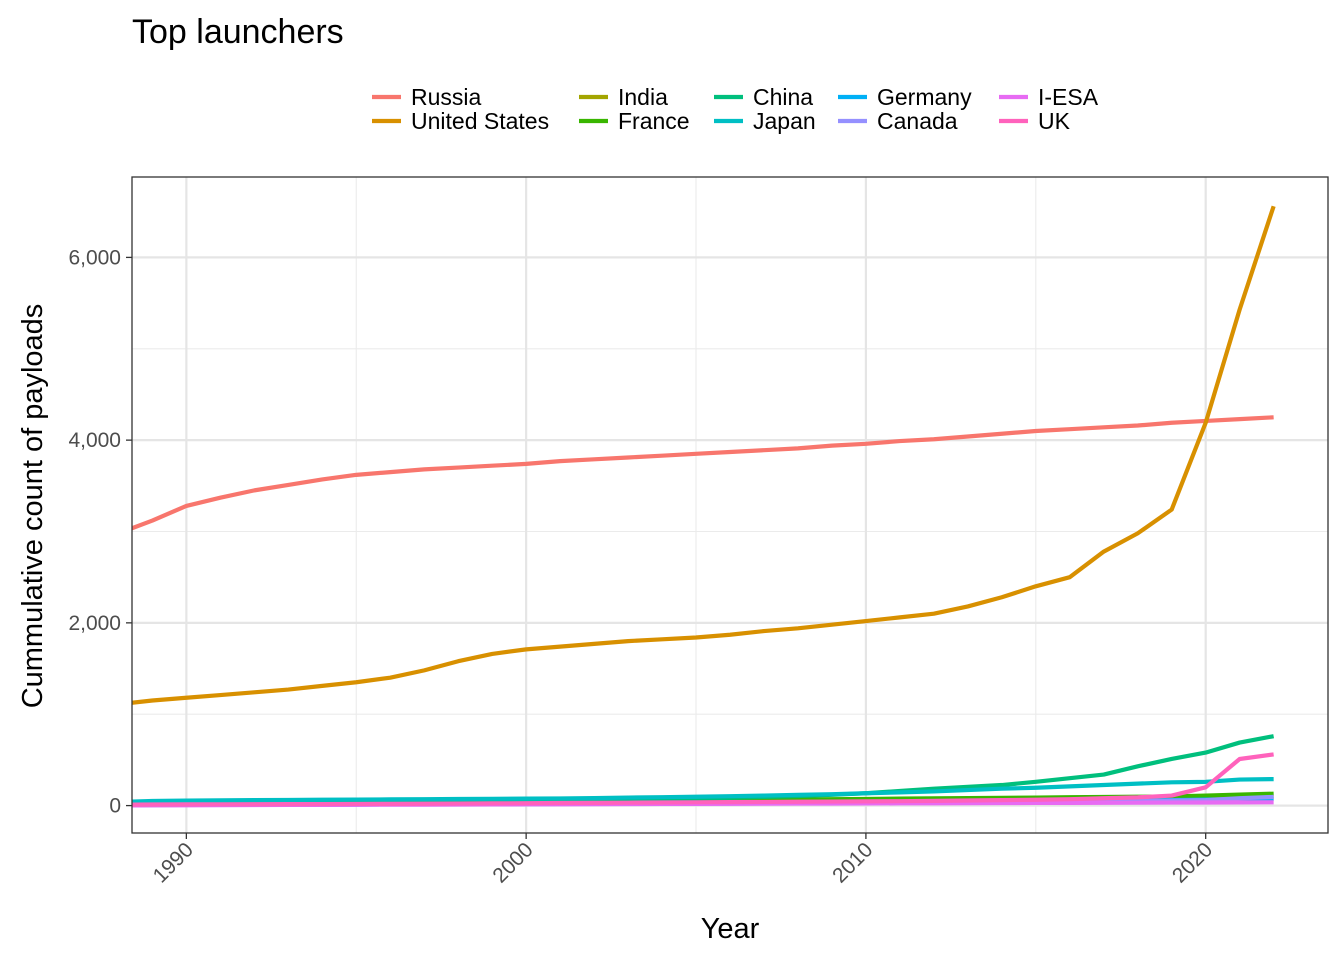 The height and width of the screenshot is (960, 1344). I want to click on legend-item-china: China, so click(763, 97).